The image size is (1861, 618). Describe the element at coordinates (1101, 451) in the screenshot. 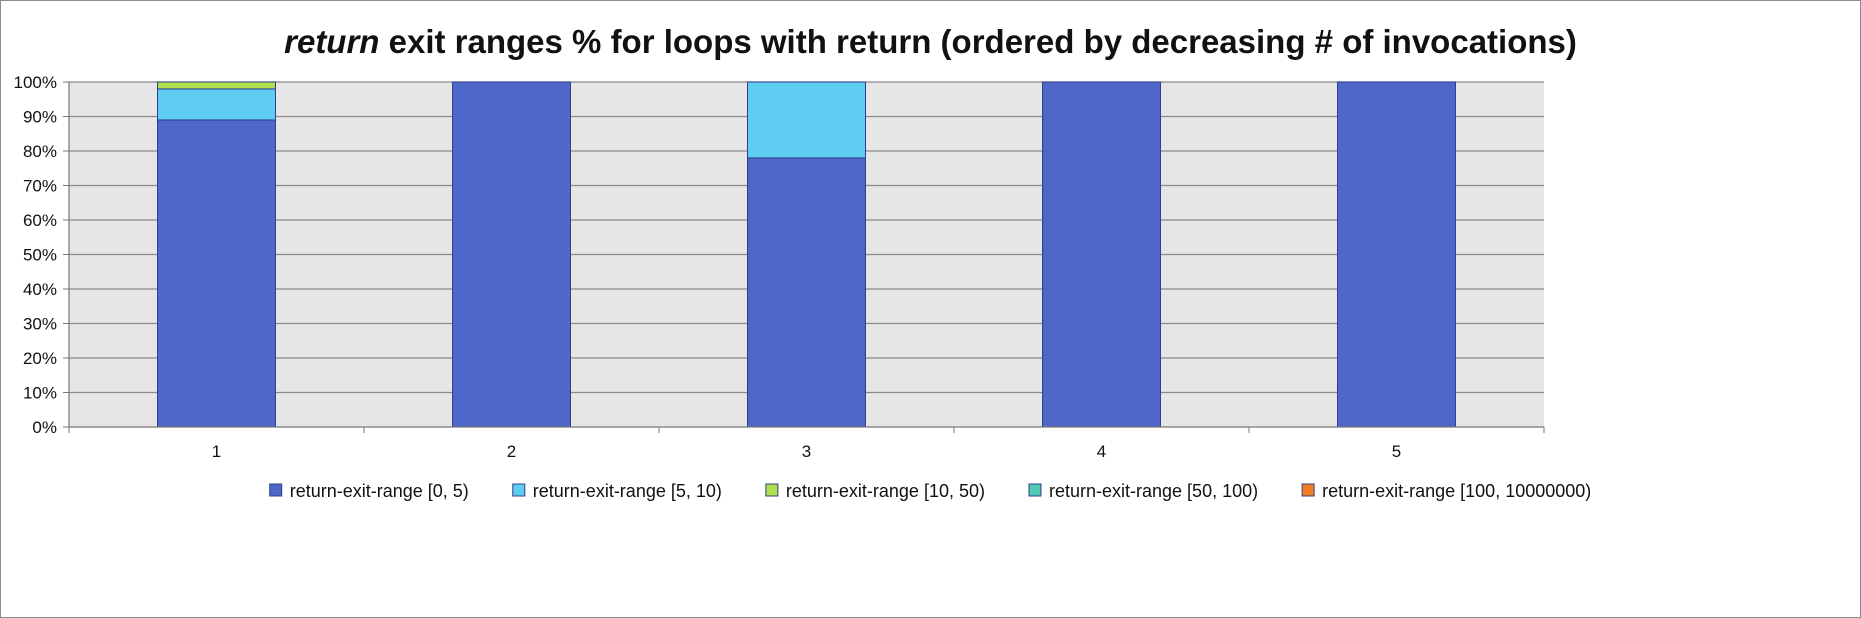

I see `x-tick-label: 4` at that location.